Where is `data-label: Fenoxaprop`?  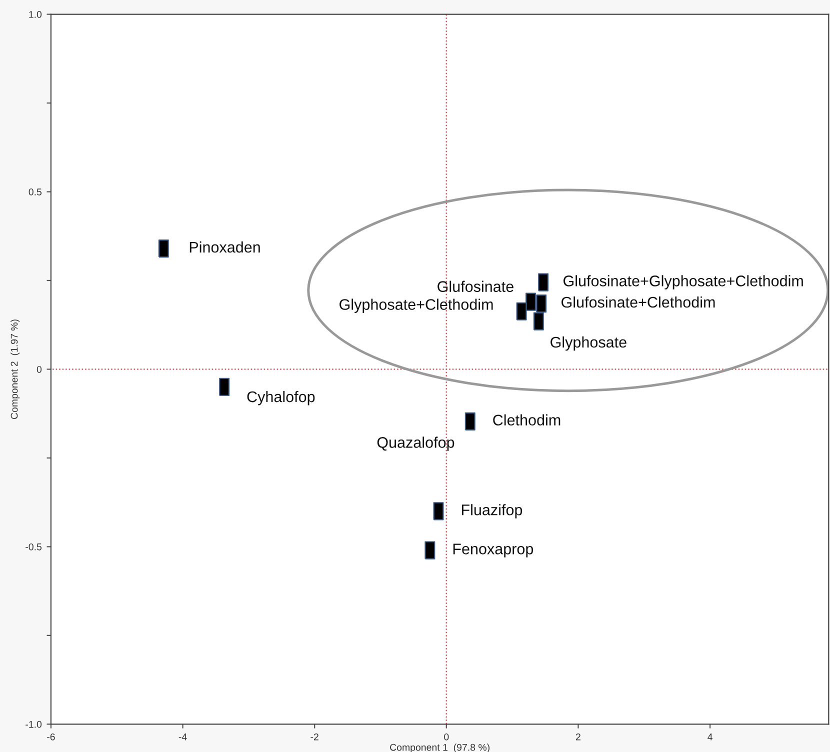 data-label: Fenoxaprop is located at coordinates (493, 551).